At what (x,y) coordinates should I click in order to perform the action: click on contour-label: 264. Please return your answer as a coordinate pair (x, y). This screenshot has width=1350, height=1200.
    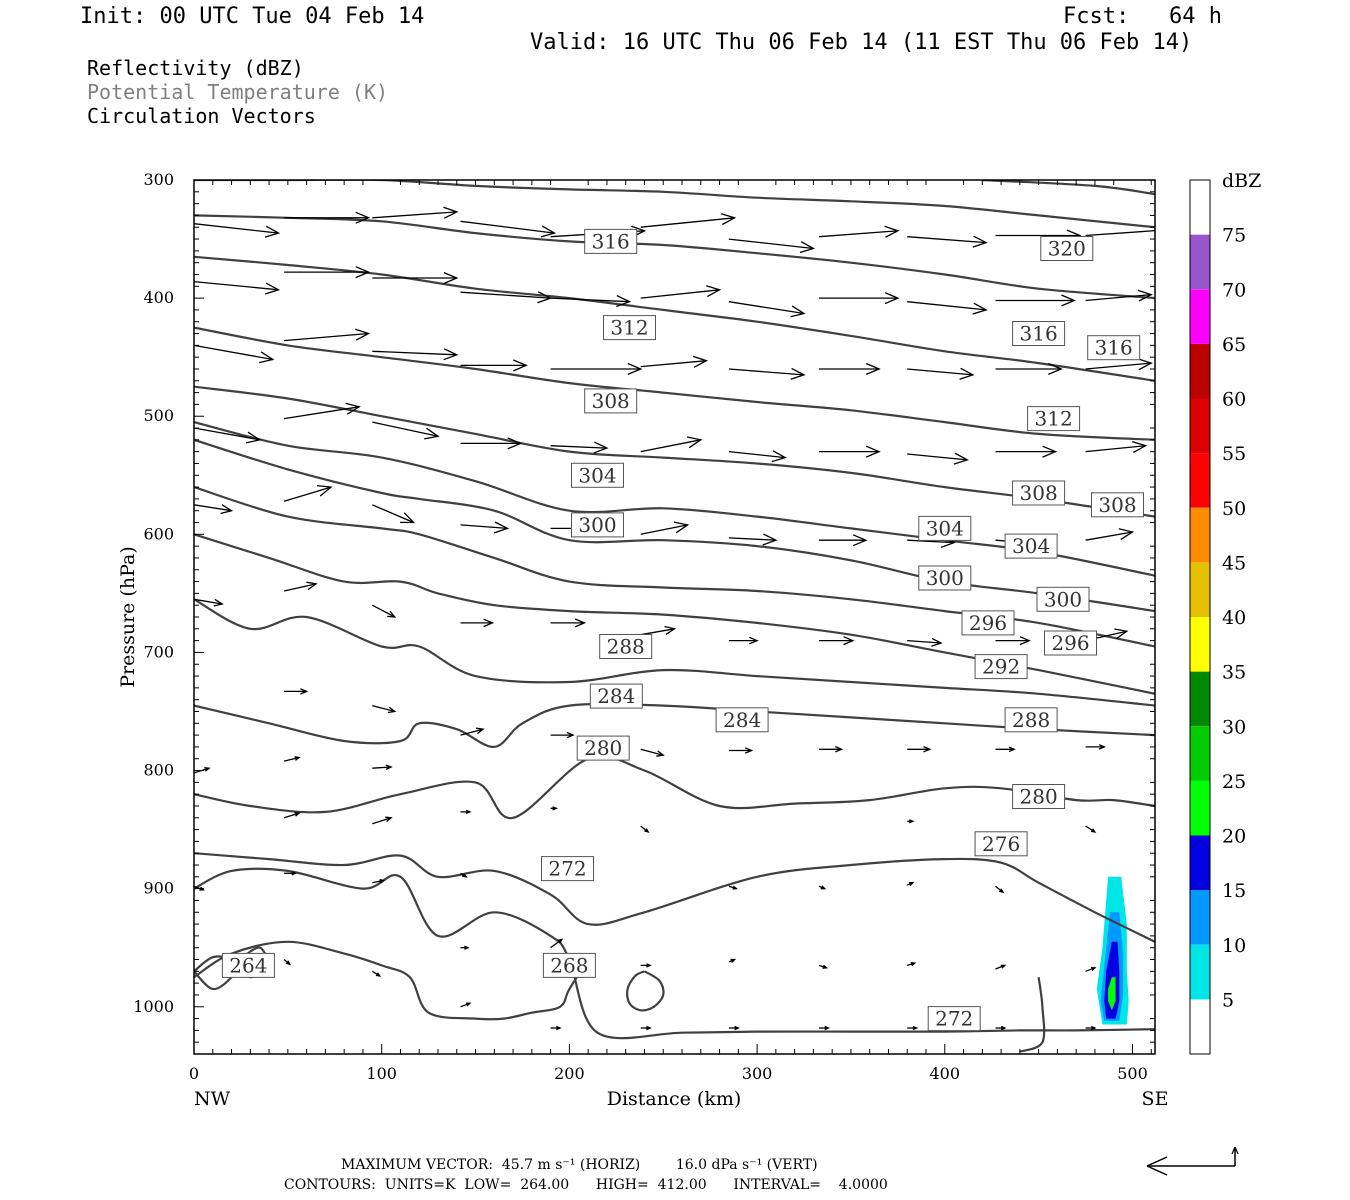
    Looking at the image, I should click on (248, 965).